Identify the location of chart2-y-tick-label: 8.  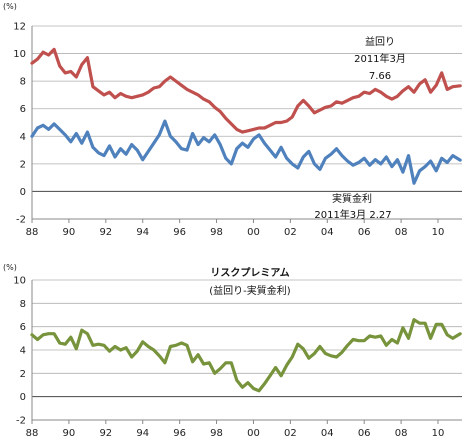
(23, 304).